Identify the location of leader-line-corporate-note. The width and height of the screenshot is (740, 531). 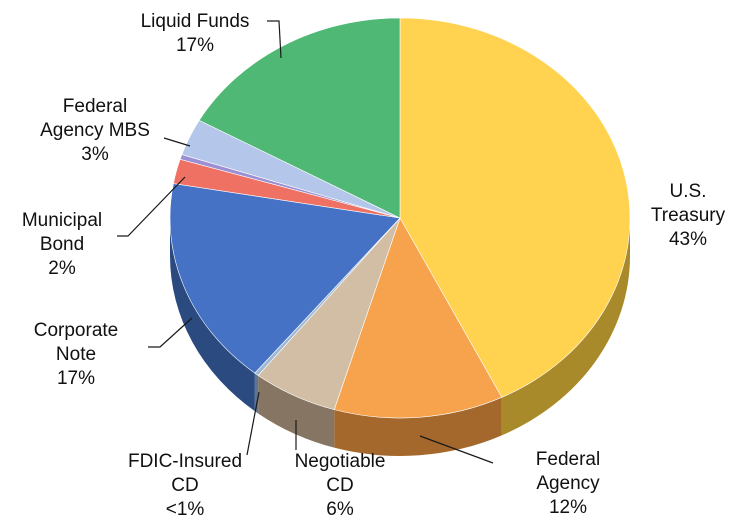
(170, 332).